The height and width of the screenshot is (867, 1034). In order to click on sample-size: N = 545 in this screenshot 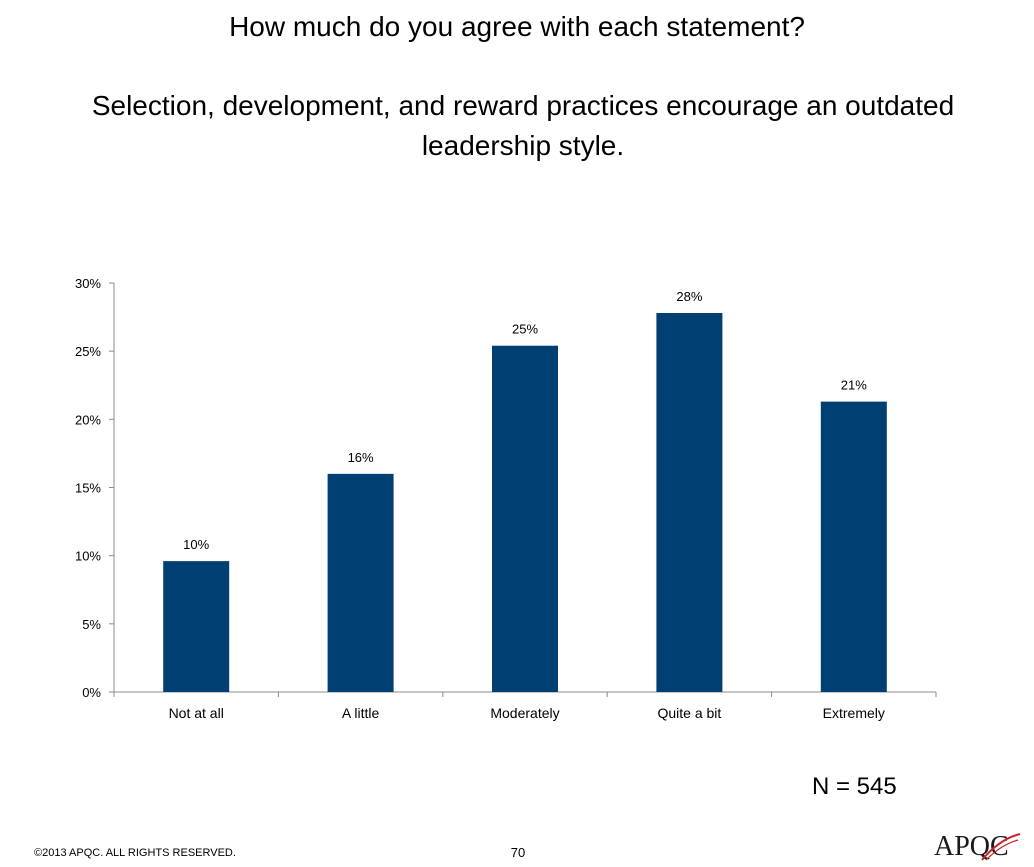, I will do `click(854, 786)`.